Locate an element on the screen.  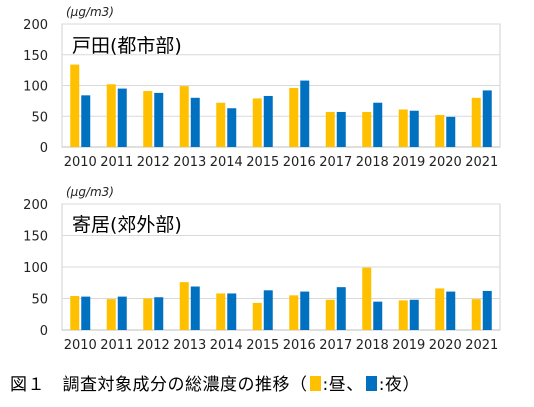
bar-bottom-night-2010 is located at coordinates (86, 313).